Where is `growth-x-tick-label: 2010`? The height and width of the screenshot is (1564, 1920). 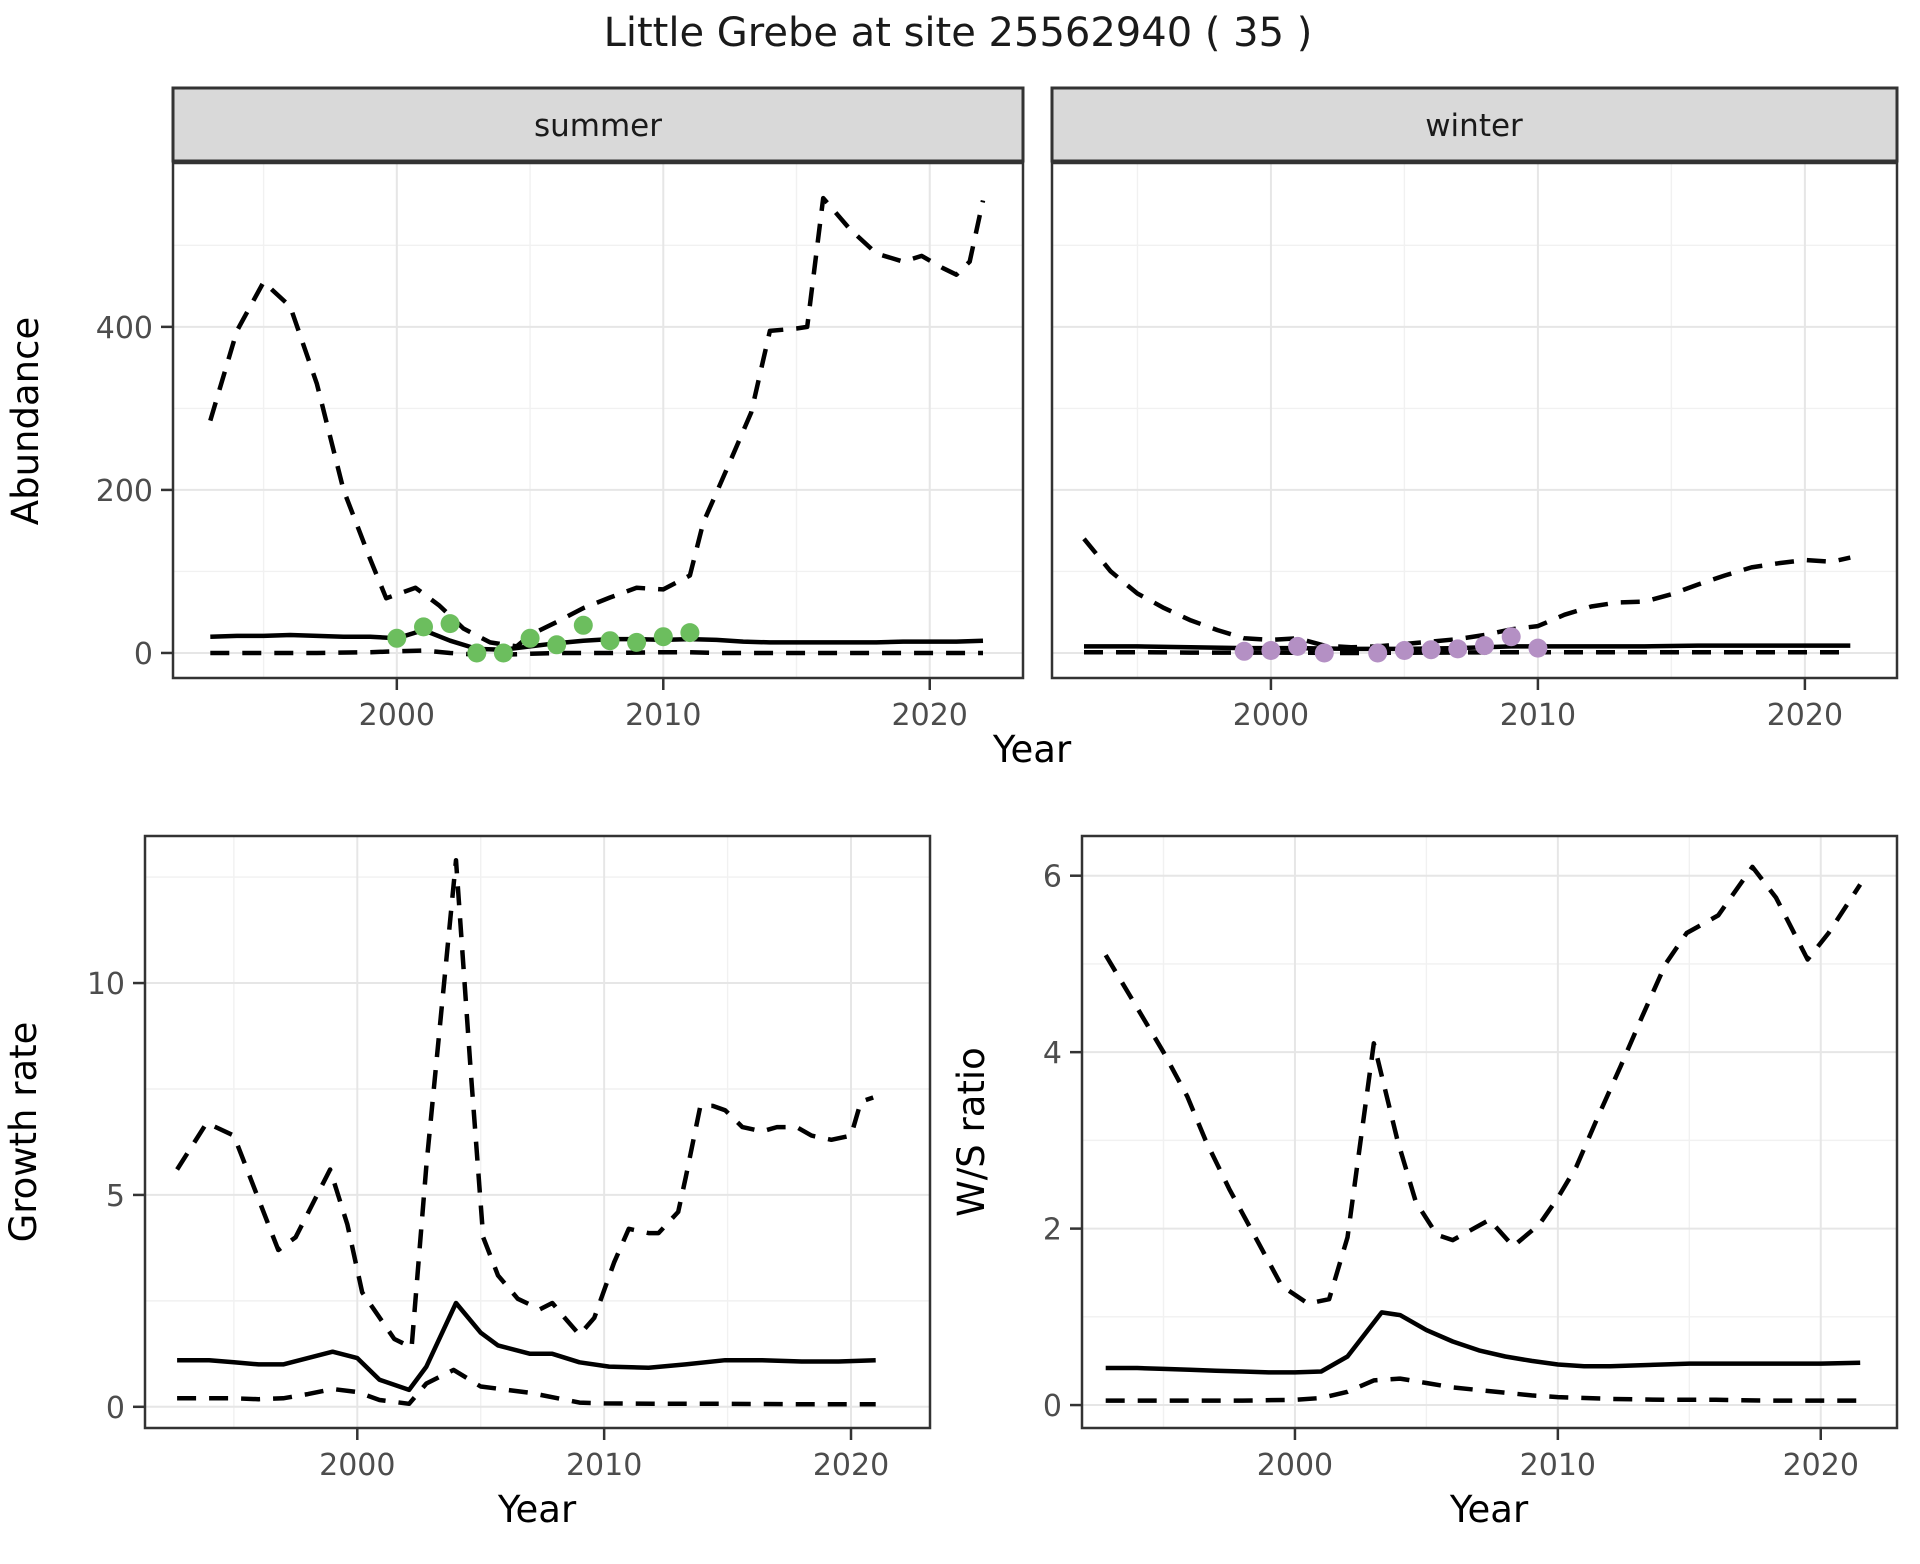 growth-x-tick-label: 2010 is located at coordinates (604, 1465).